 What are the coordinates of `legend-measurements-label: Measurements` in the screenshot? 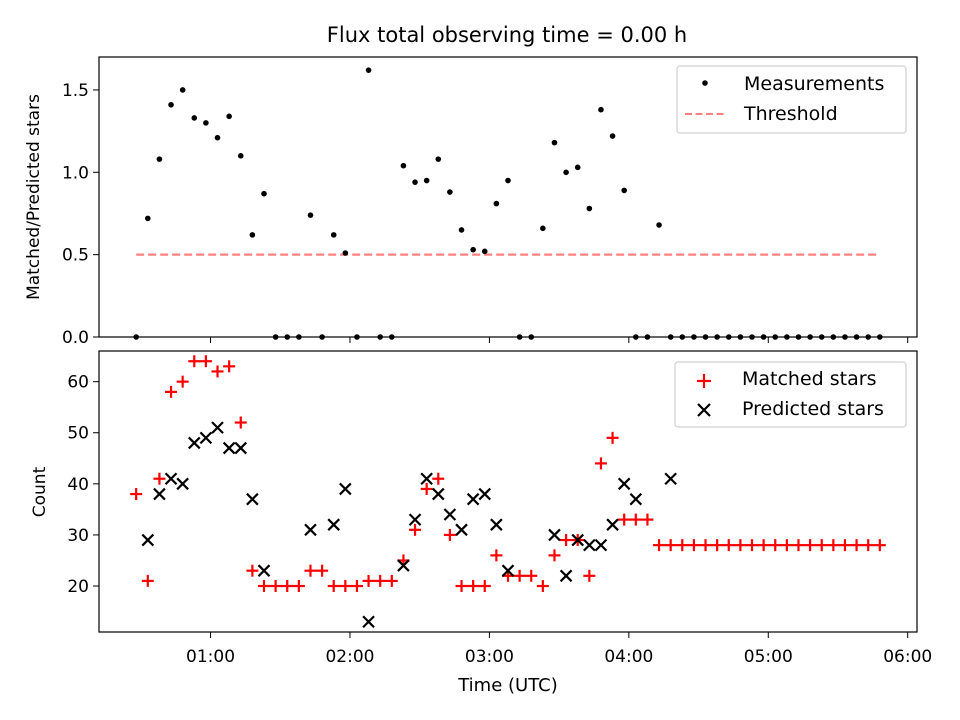 It's located at (814, 84).